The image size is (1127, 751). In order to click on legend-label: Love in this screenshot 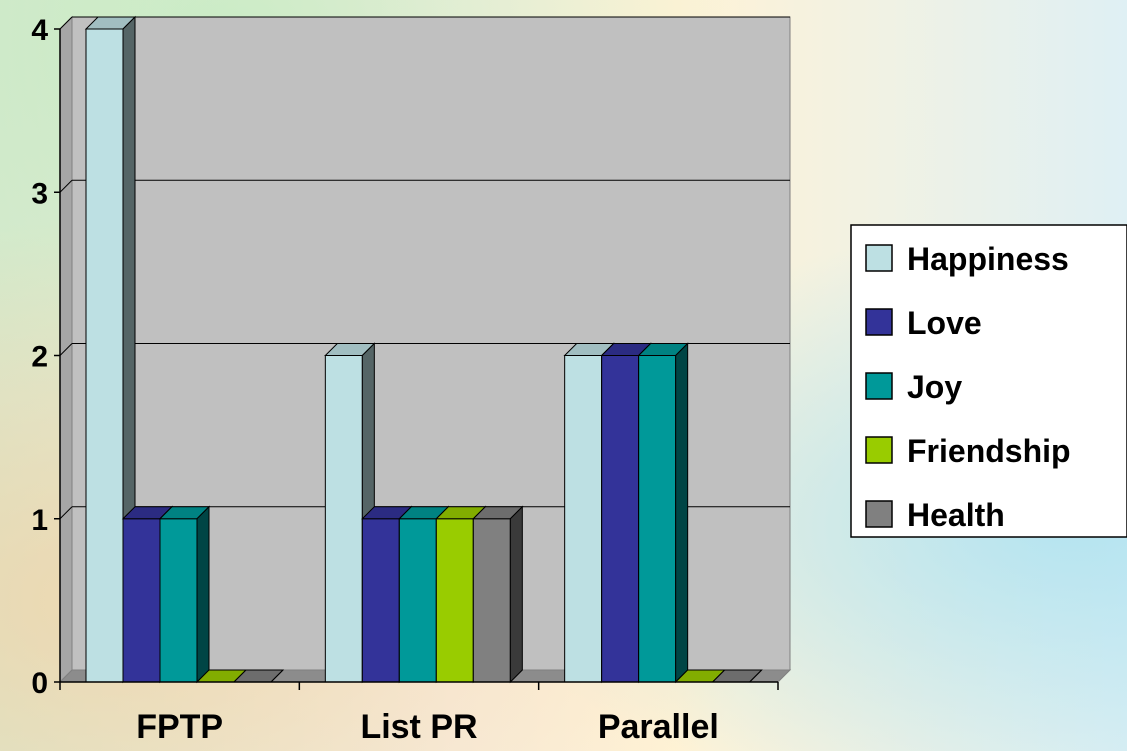, I will do `click(944, 323)`.